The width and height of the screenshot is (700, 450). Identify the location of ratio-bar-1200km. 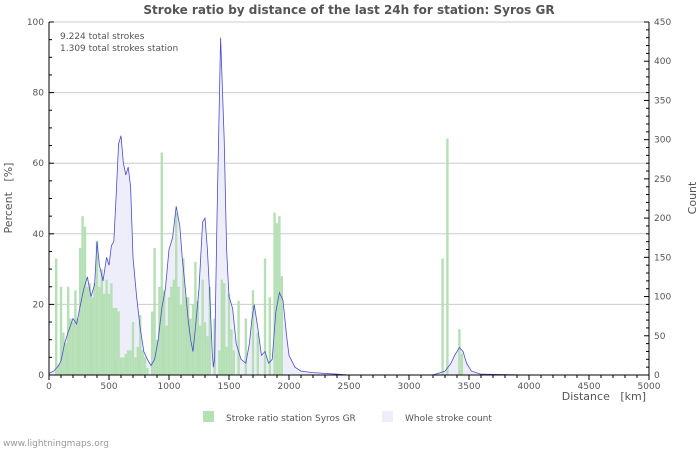
(193, 339).